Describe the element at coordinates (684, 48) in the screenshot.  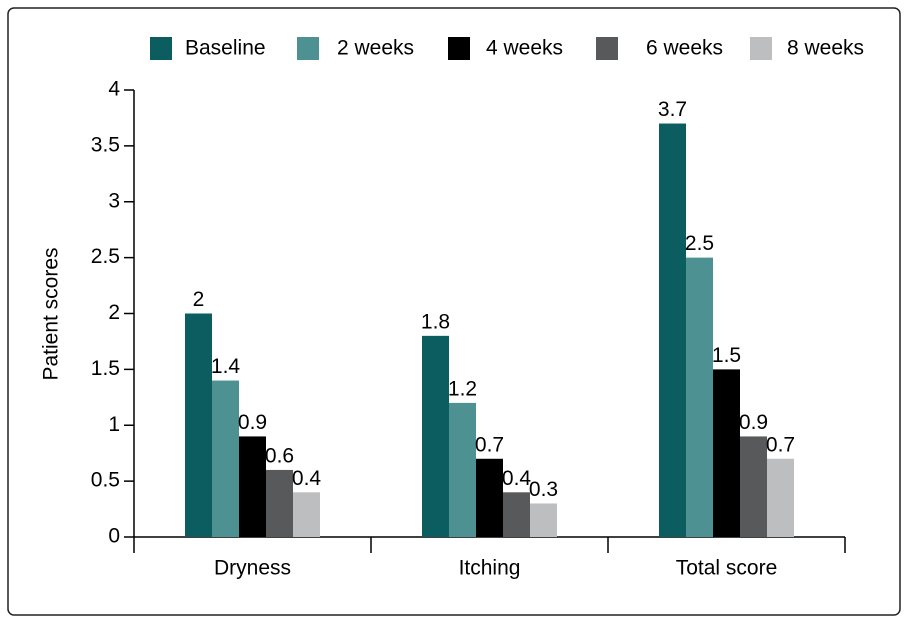
I see `legend-label: 6 weeks` at that location.